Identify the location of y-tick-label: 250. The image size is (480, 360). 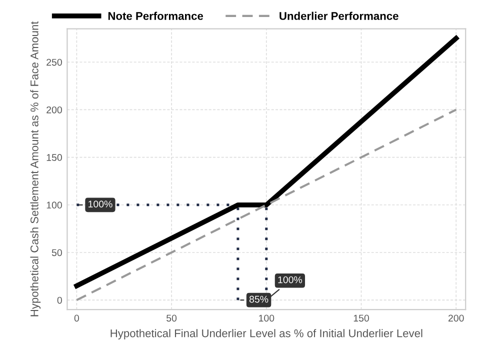
(54, 62).